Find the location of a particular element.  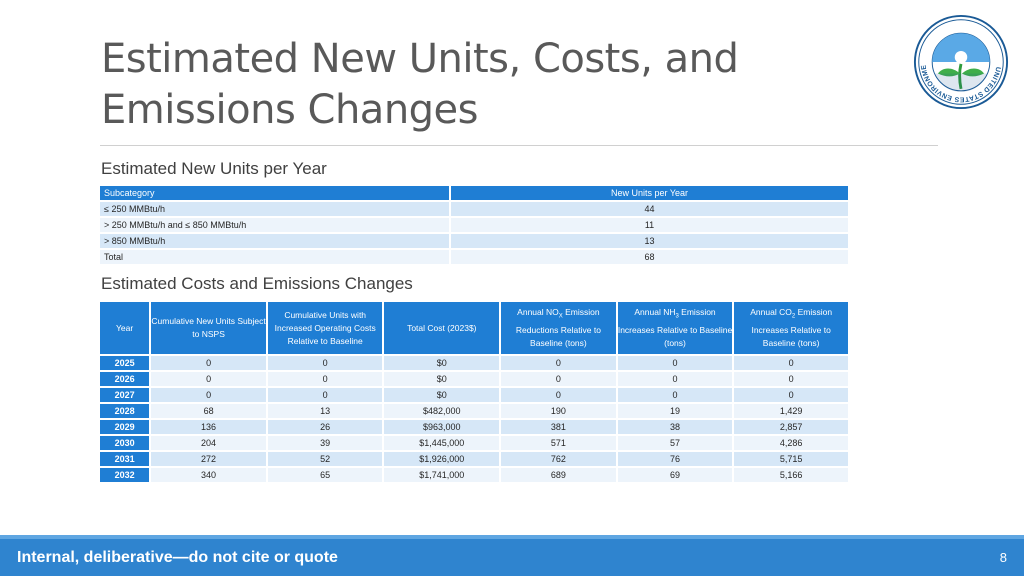

cumulative-units-cell: 272 is located at coordinates (208, 459).